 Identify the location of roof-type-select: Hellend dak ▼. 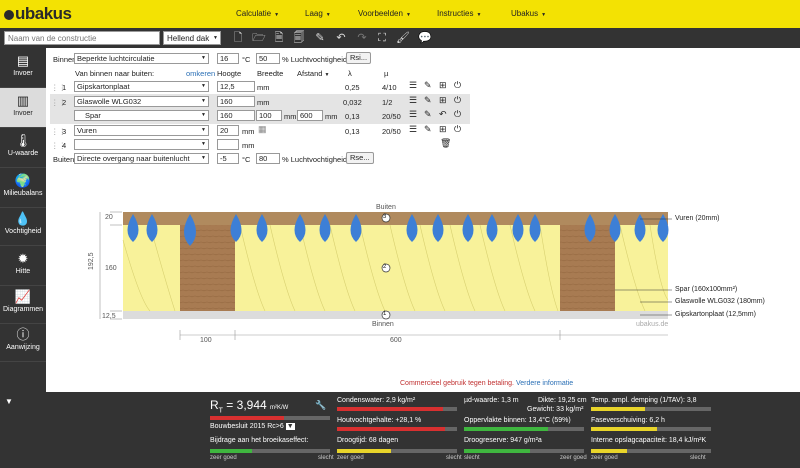
(192, 38).